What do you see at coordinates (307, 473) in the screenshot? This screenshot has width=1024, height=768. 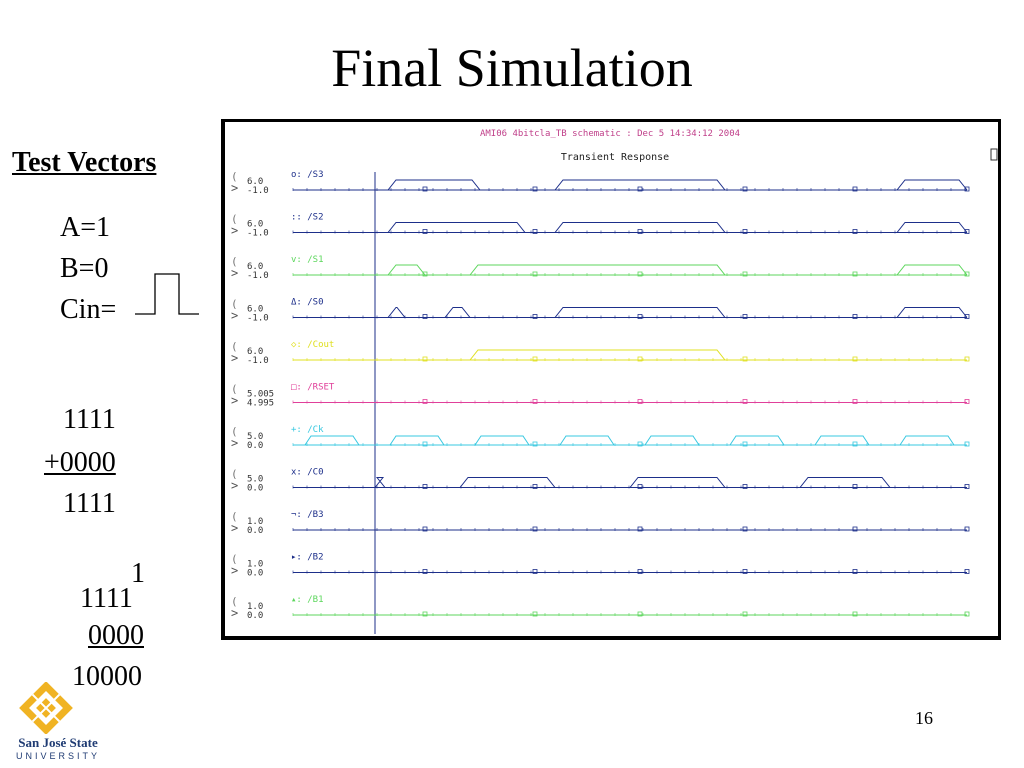 I see `signal-name: x: /C0` at bounding box center [307, 473].